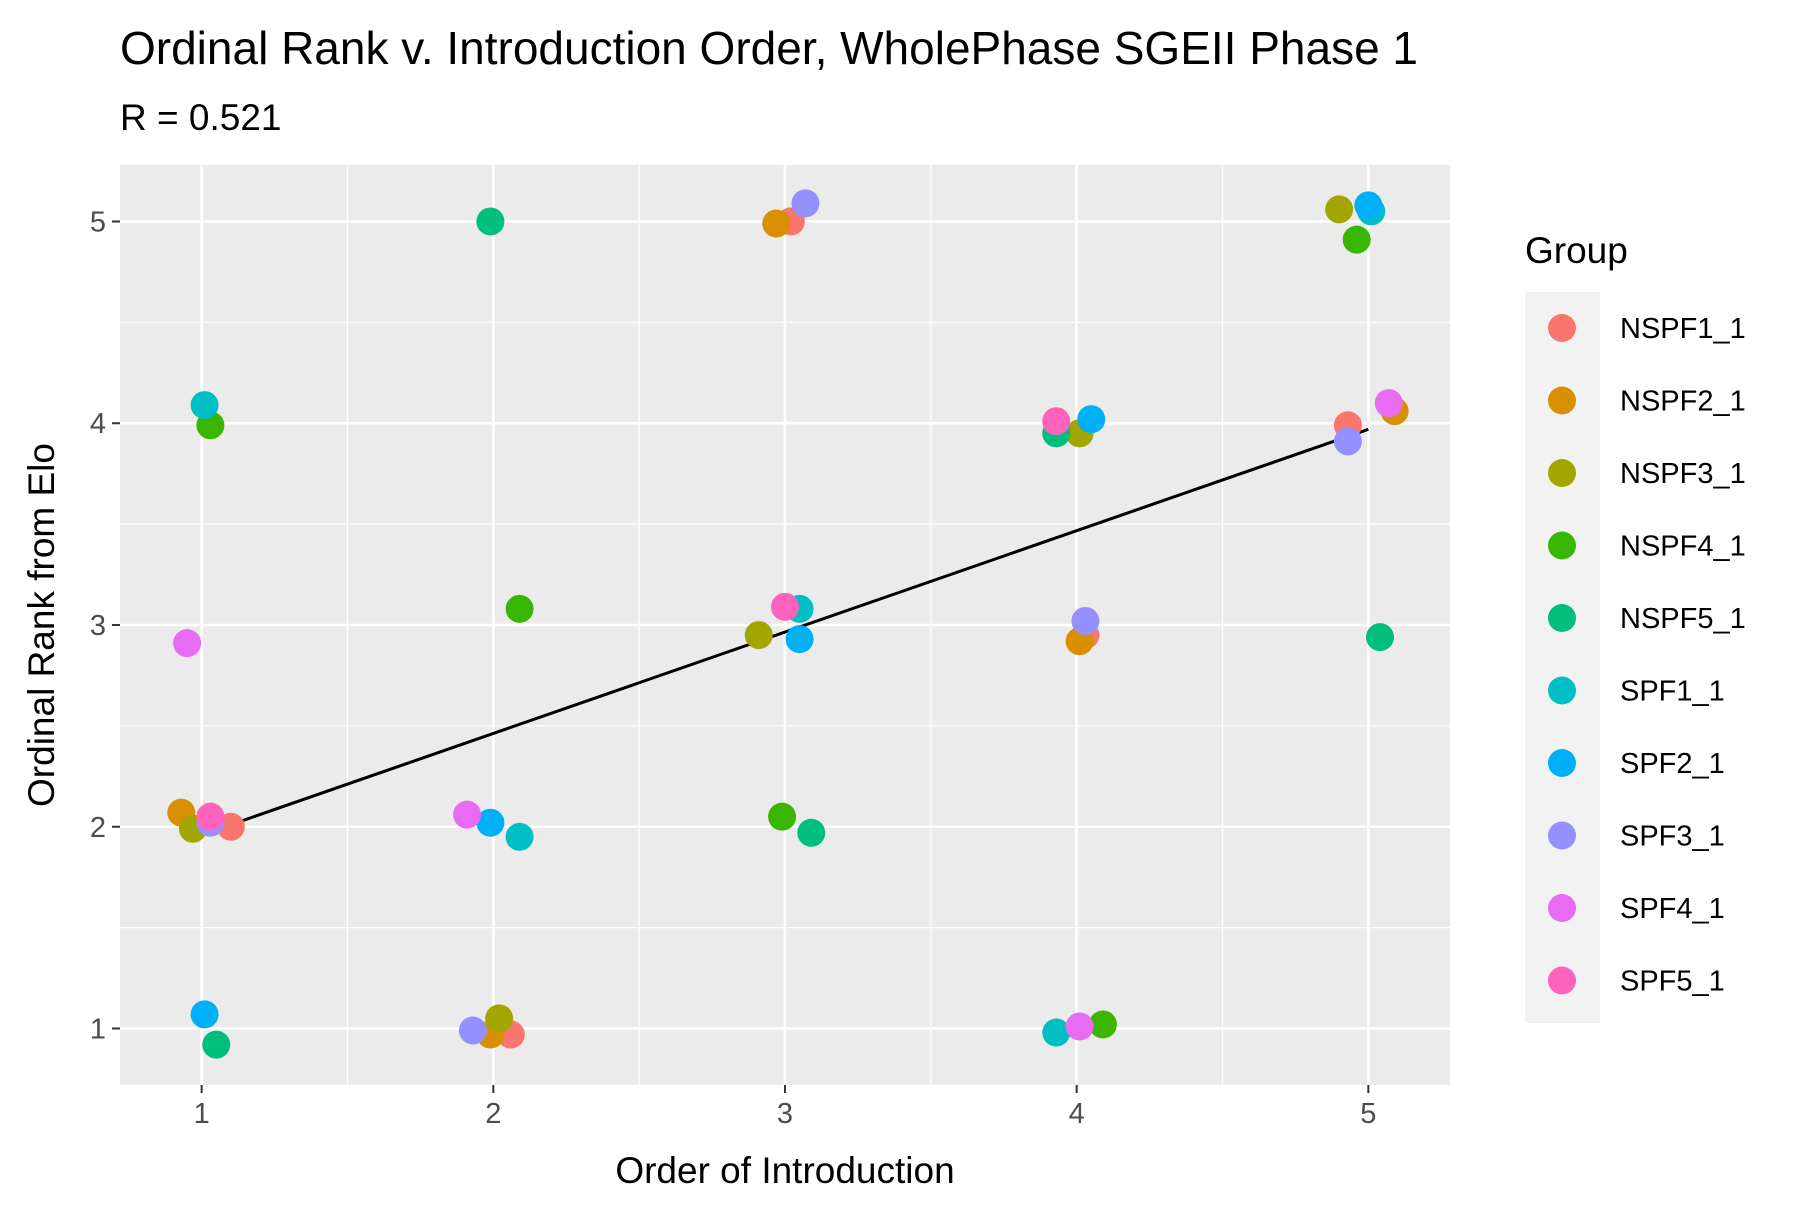 This screenshot has height=1205, width=1800. I want to click on legend-label: NSPF1_1, so click(1683, 329).